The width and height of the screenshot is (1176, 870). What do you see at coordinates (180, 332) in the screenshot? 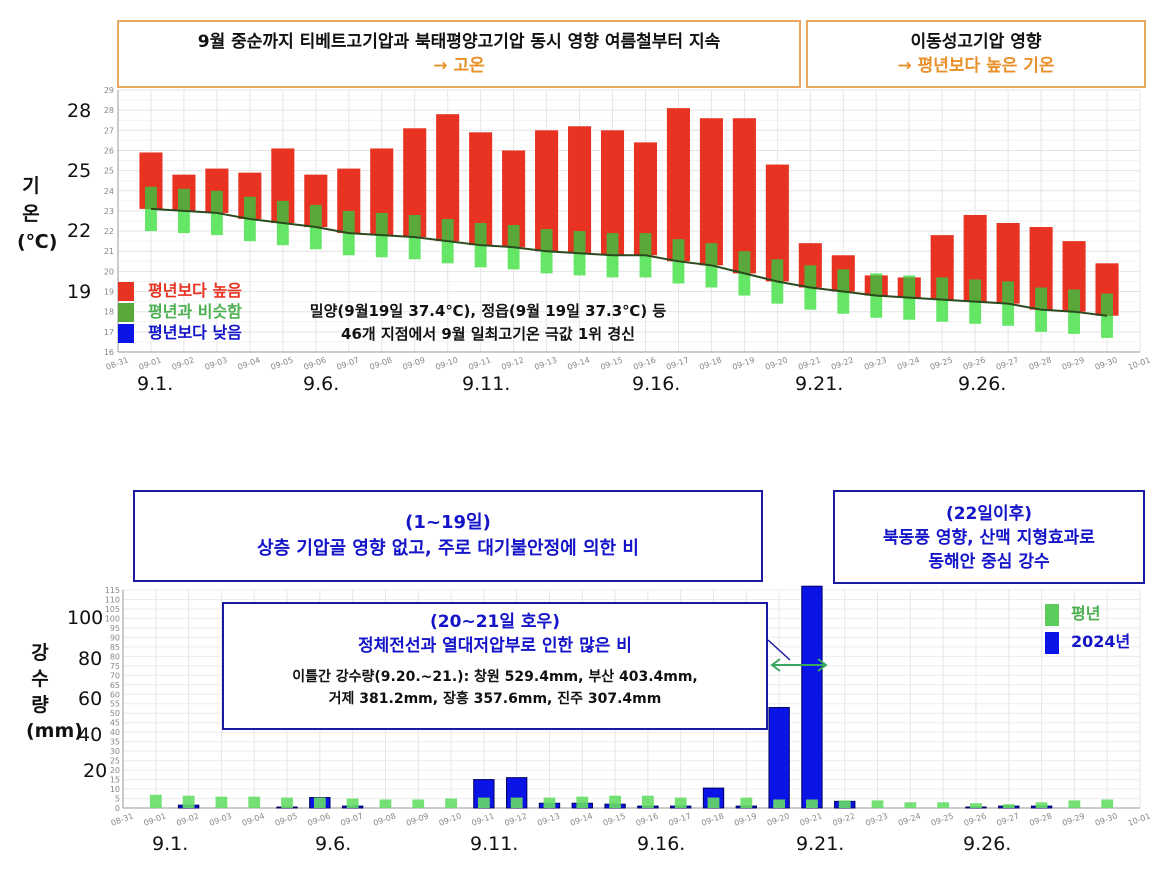
I see `legend-below: 평년보다 낮음` at bounding box center [180, 332].